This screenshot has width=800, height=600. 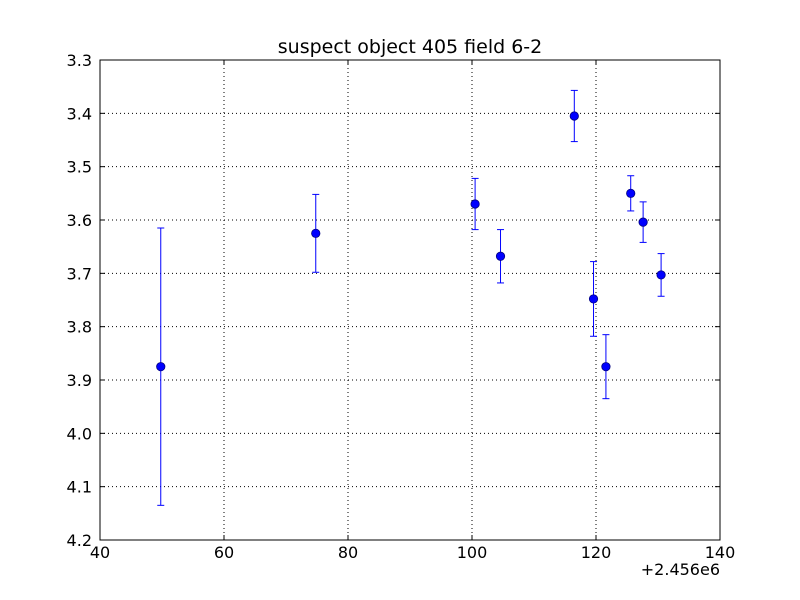 I want to click on y-tick-label: 4.0, so click(x=79, y=433).